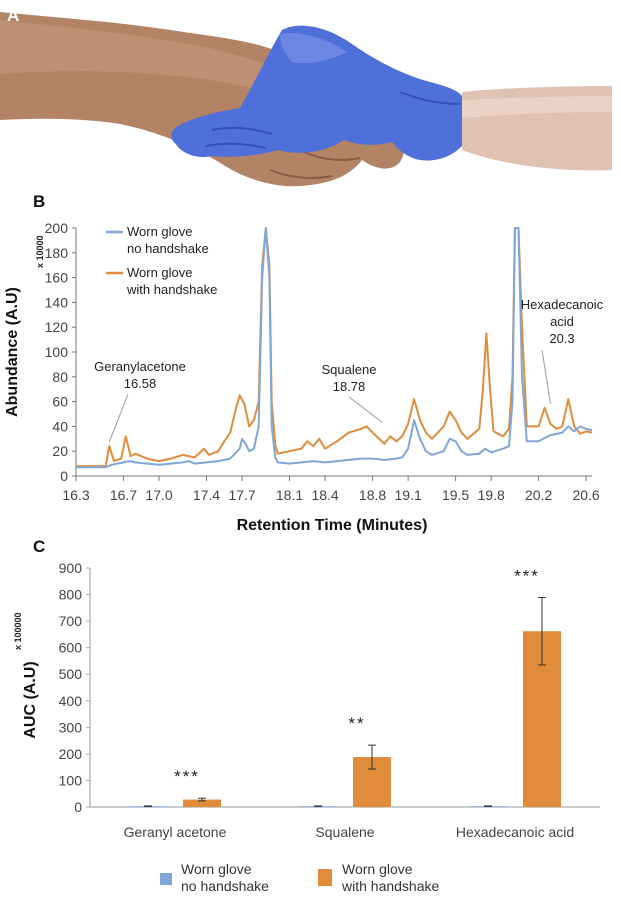 The height and width of the screenshot is (897, 620). What do you see at coordinates (175, 832) in the screenshot?
I see `category-label: Geranyl acetone` at bounding box center [175, 832].